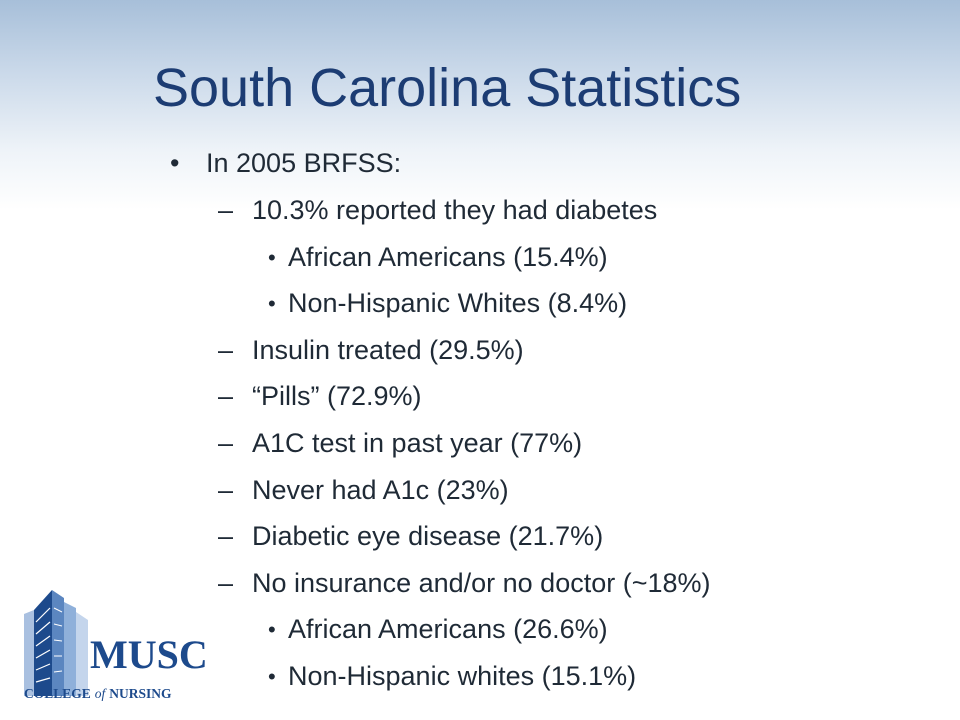 This screenshot has height=720, width=960. Describe the element at coordinates (98, 693) in the screenshot. I see `logo-subtitle: COLLEGE of NURSING` at that location.